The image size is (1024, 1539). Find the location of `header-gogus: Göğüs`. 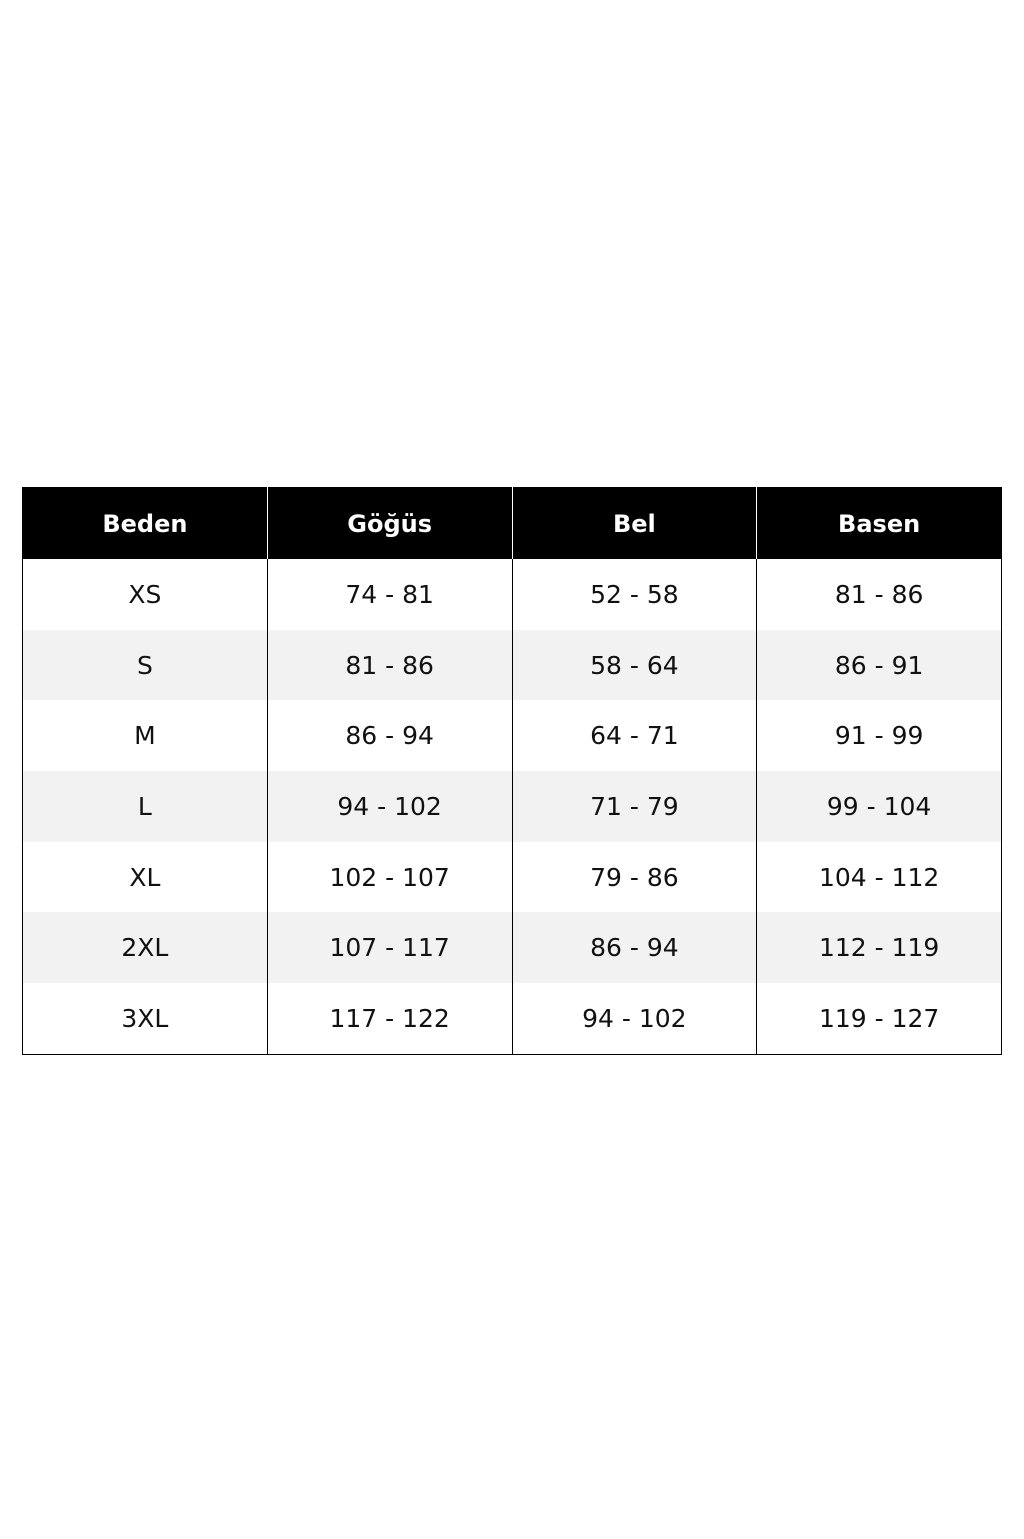

header-gogus: Göğüs is located at coordinates (389, 523).